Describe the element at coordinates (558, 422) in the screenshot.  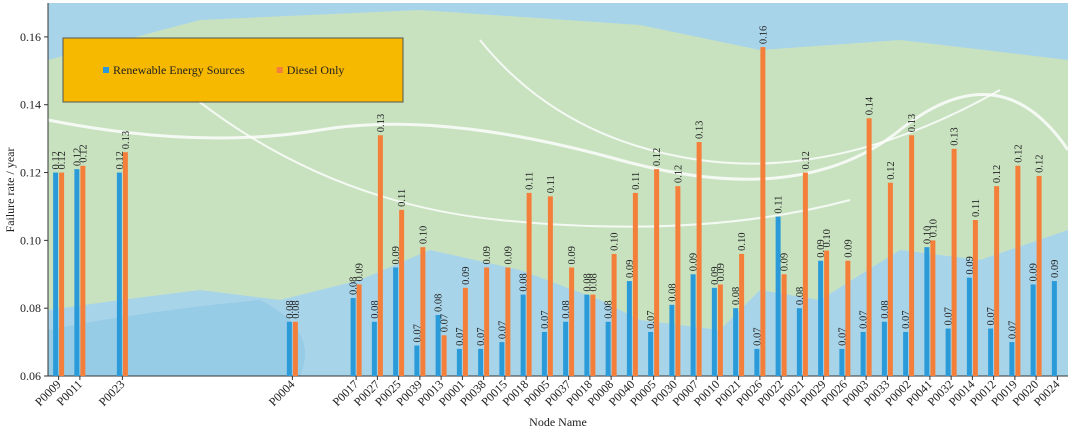
I see `x-axis-title: Node Name` at that location.